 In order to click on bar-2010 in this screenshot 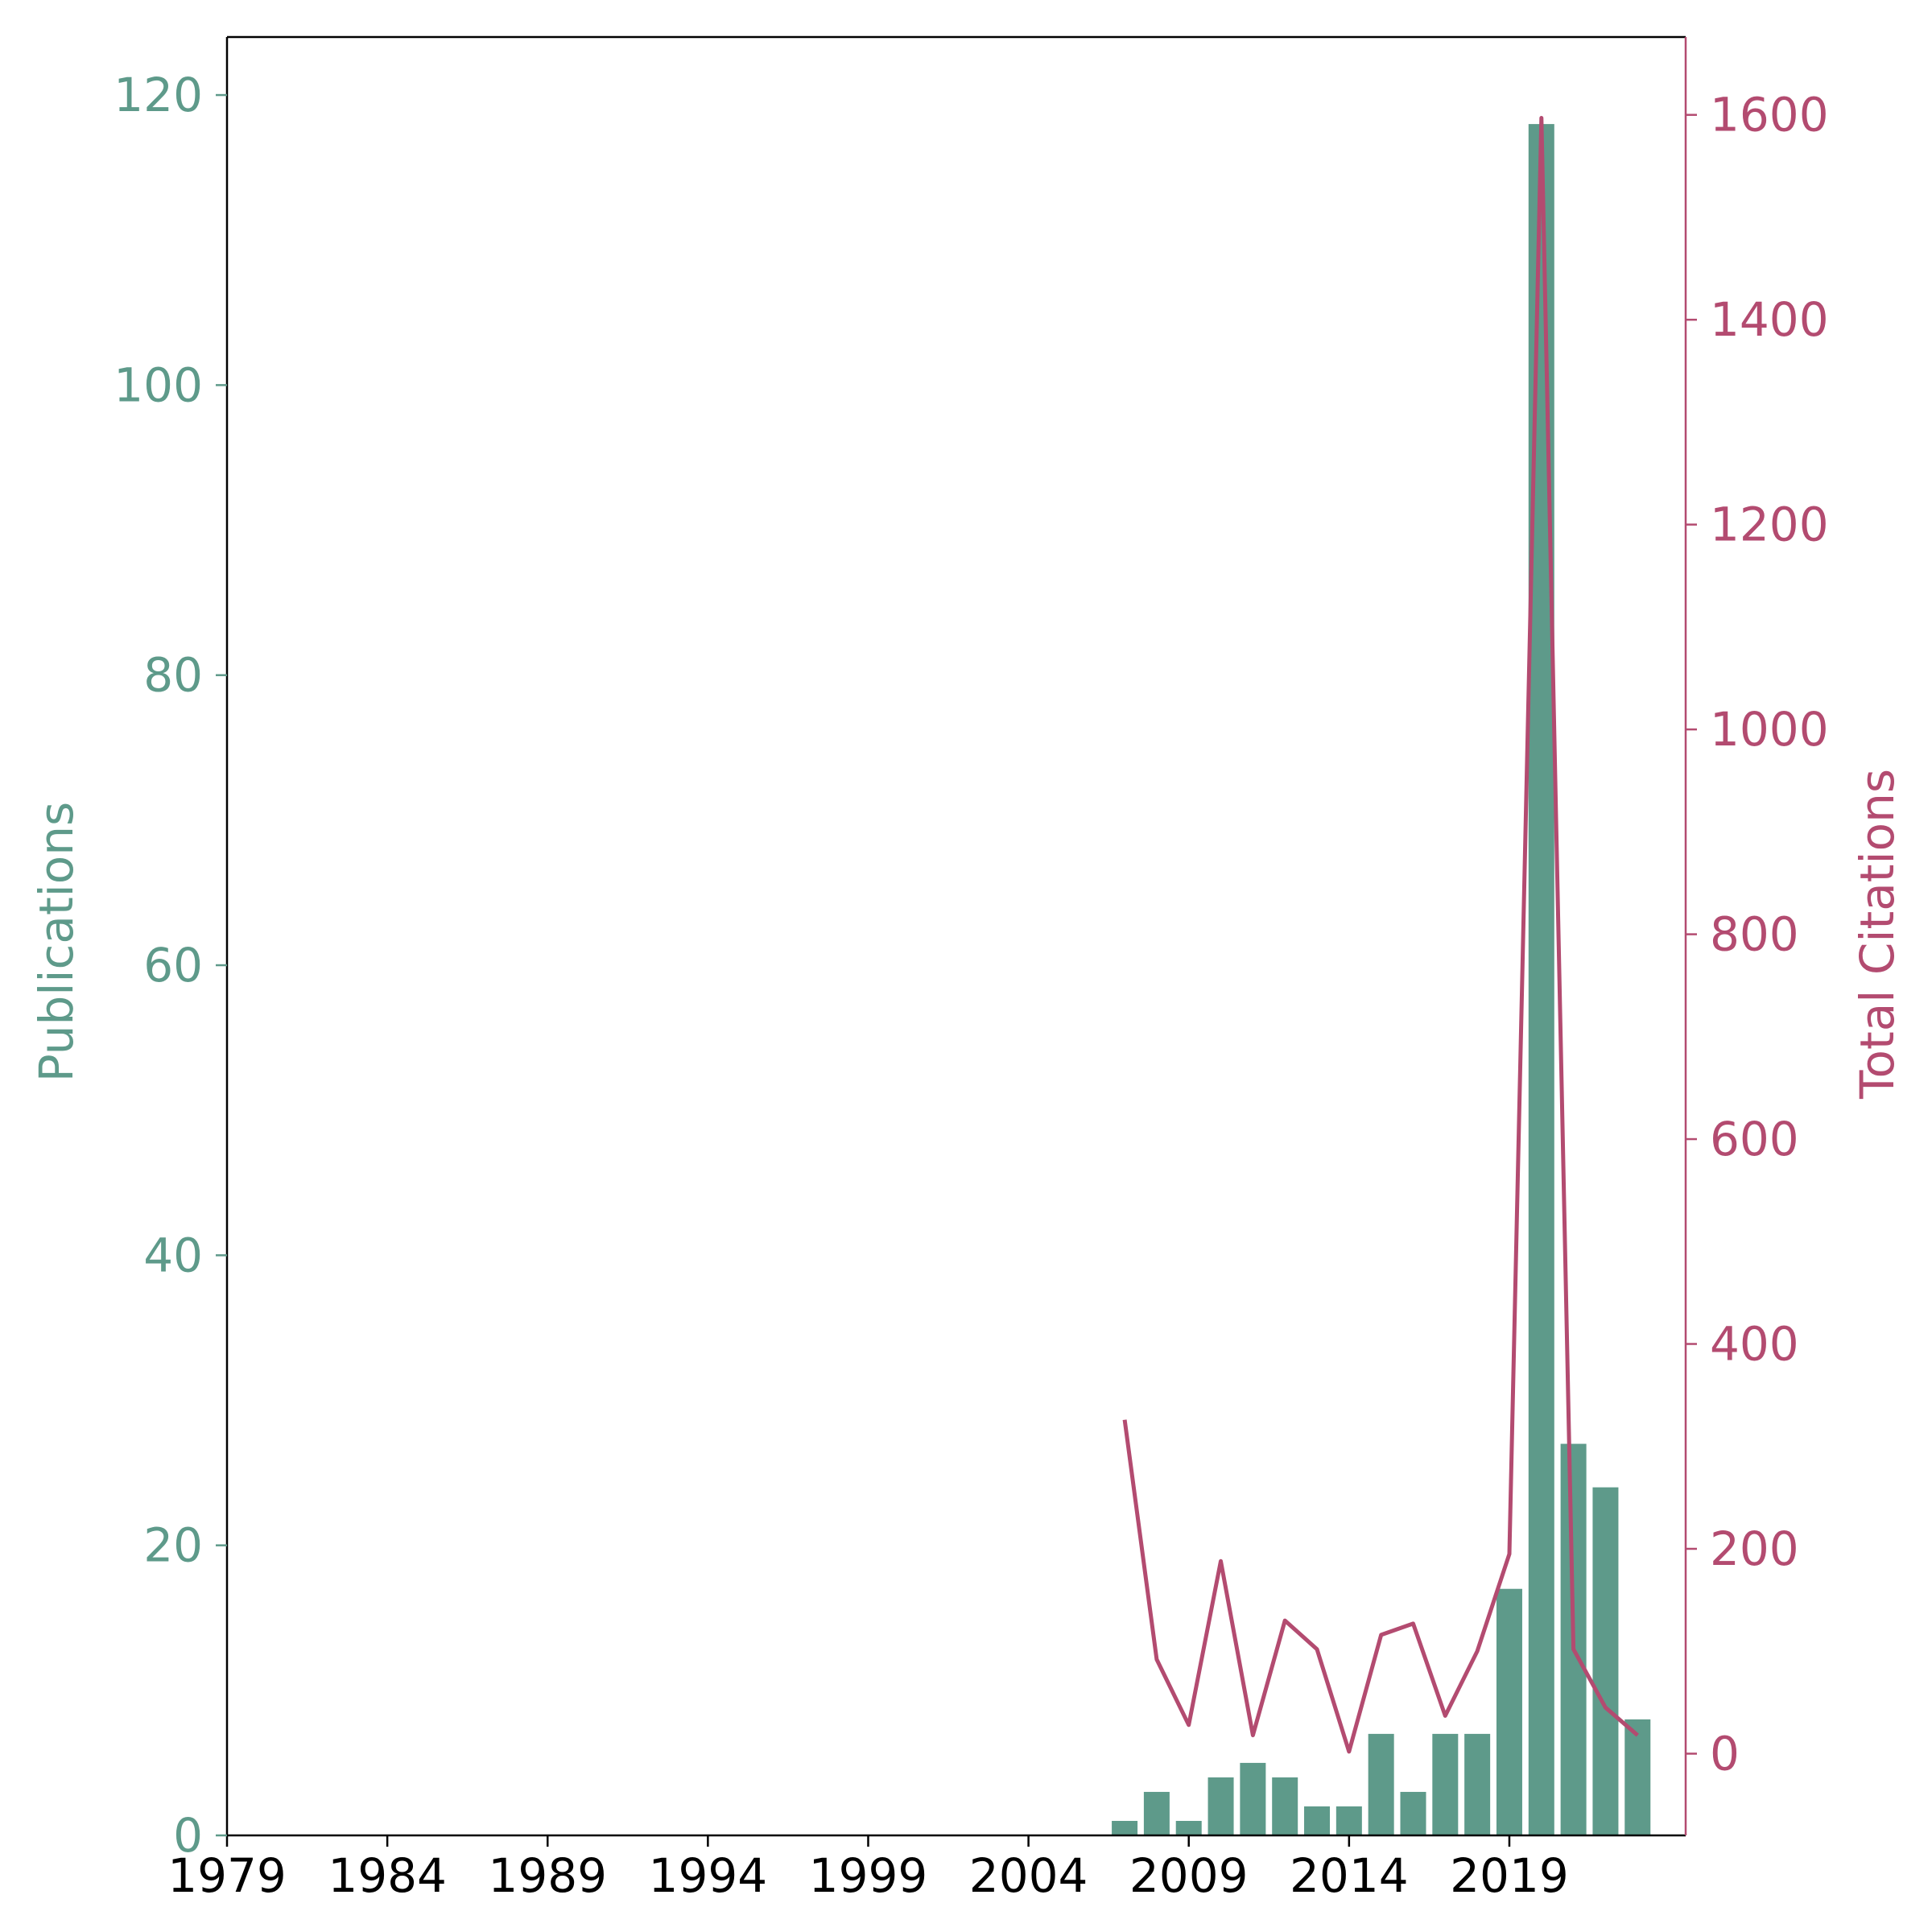, I will do `click(1221, 1806)`.